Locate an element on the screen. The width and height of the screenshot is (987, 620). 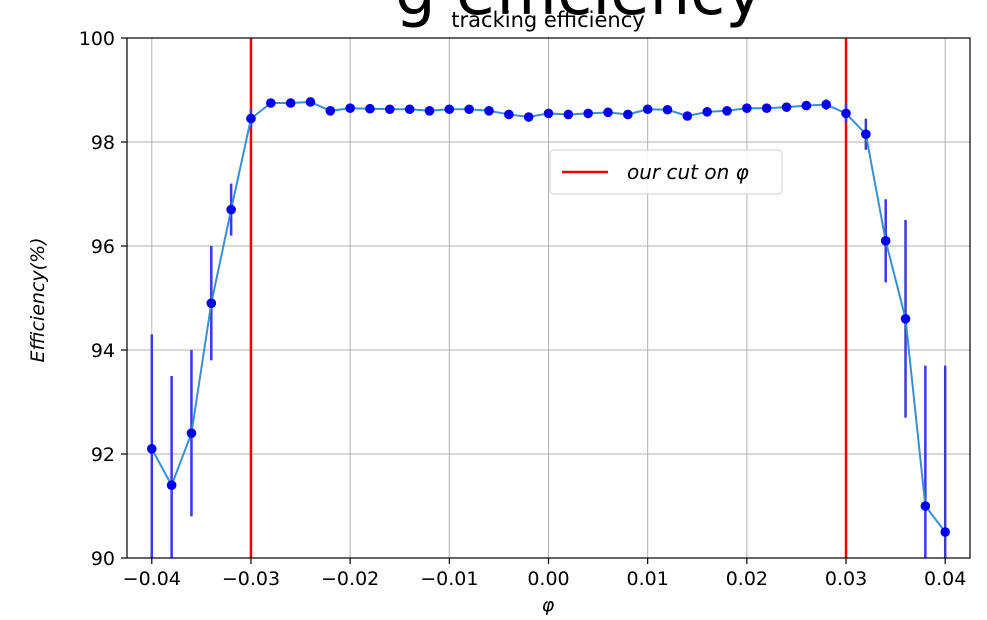
legend-cut-label: our cut on φ is located at coordinates (688, 172).